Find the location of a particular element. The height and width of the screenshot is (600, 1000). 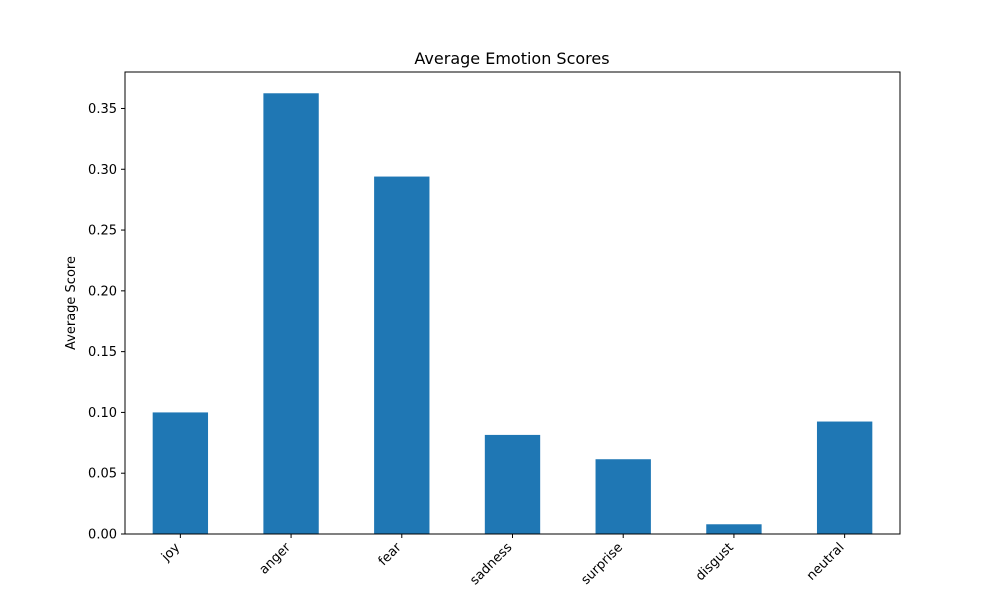

chart-title: Average Emotion Scores is located at coordinates (511, 58).